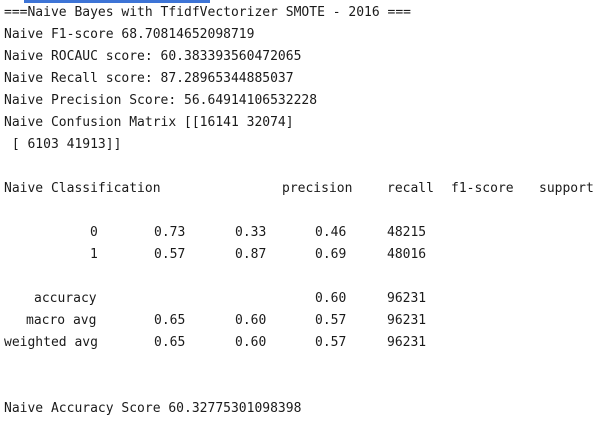 The height and width of the screenshot is (421, 610). What do you see at coordinates (63, 144) in the screenshot?
I see `confusion-matrix-line-2: [ 6103 41913]]` at bounding box center [63, 144].